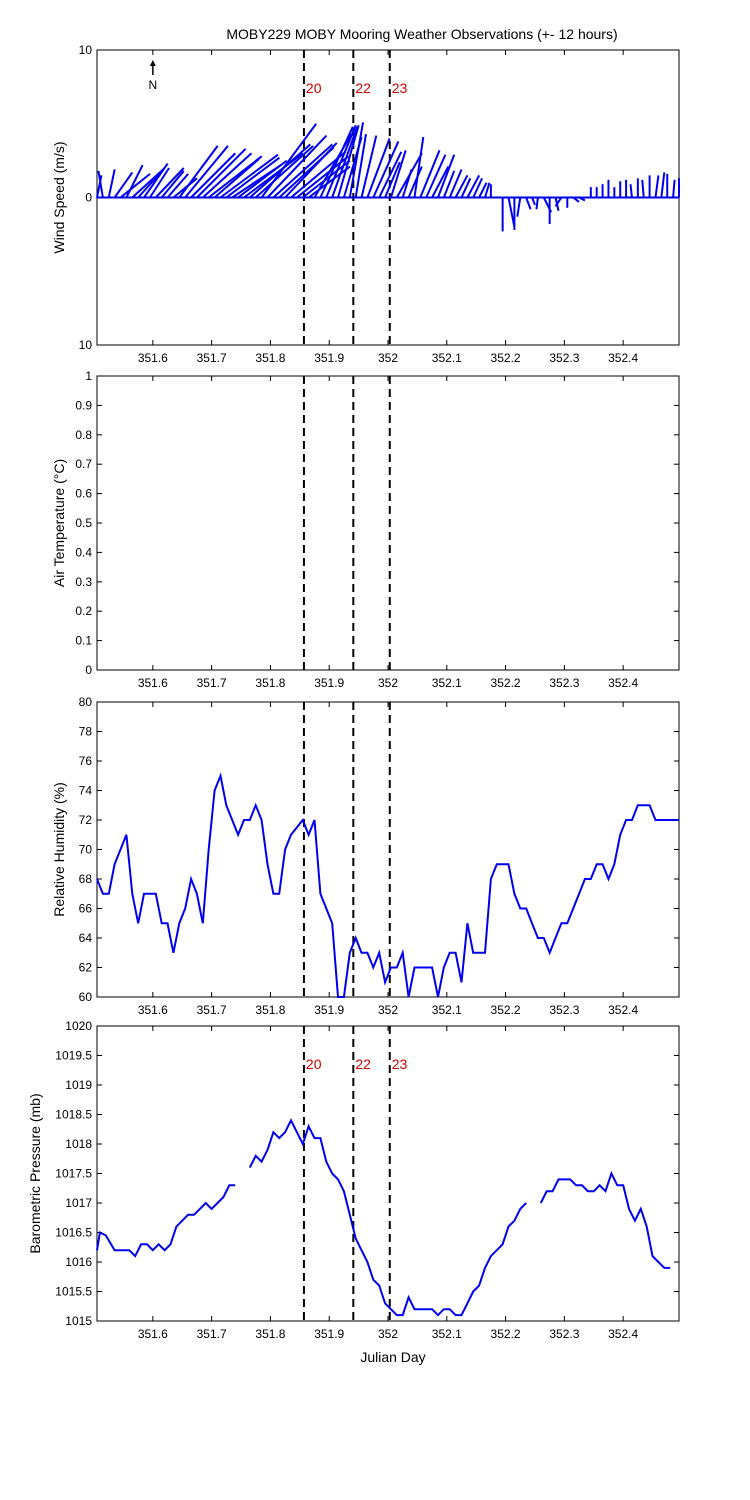  Describe the element at coordinates (83, 552) in the screenshot. I see `airtemp-y-tick-label: 0.4` at that location.